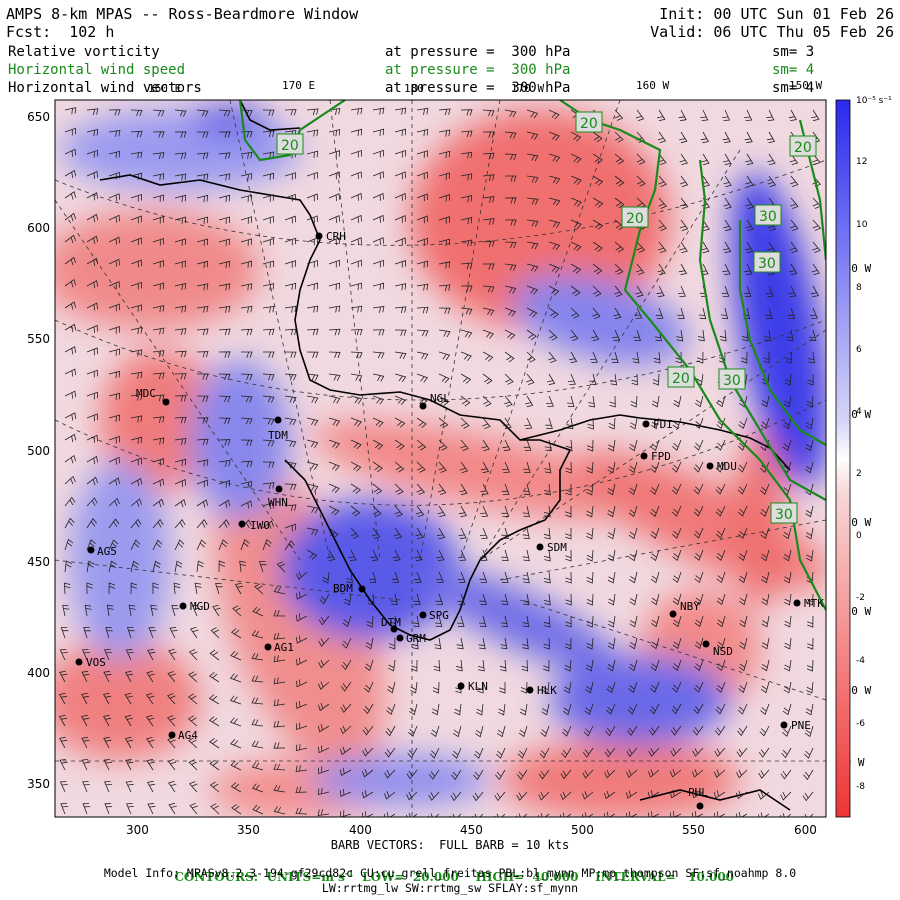 This screenshot has height=900, width=900. Describe the element at coordinates (541, 690) in the screenshot. I see `station-hlk: HLK` at that location.